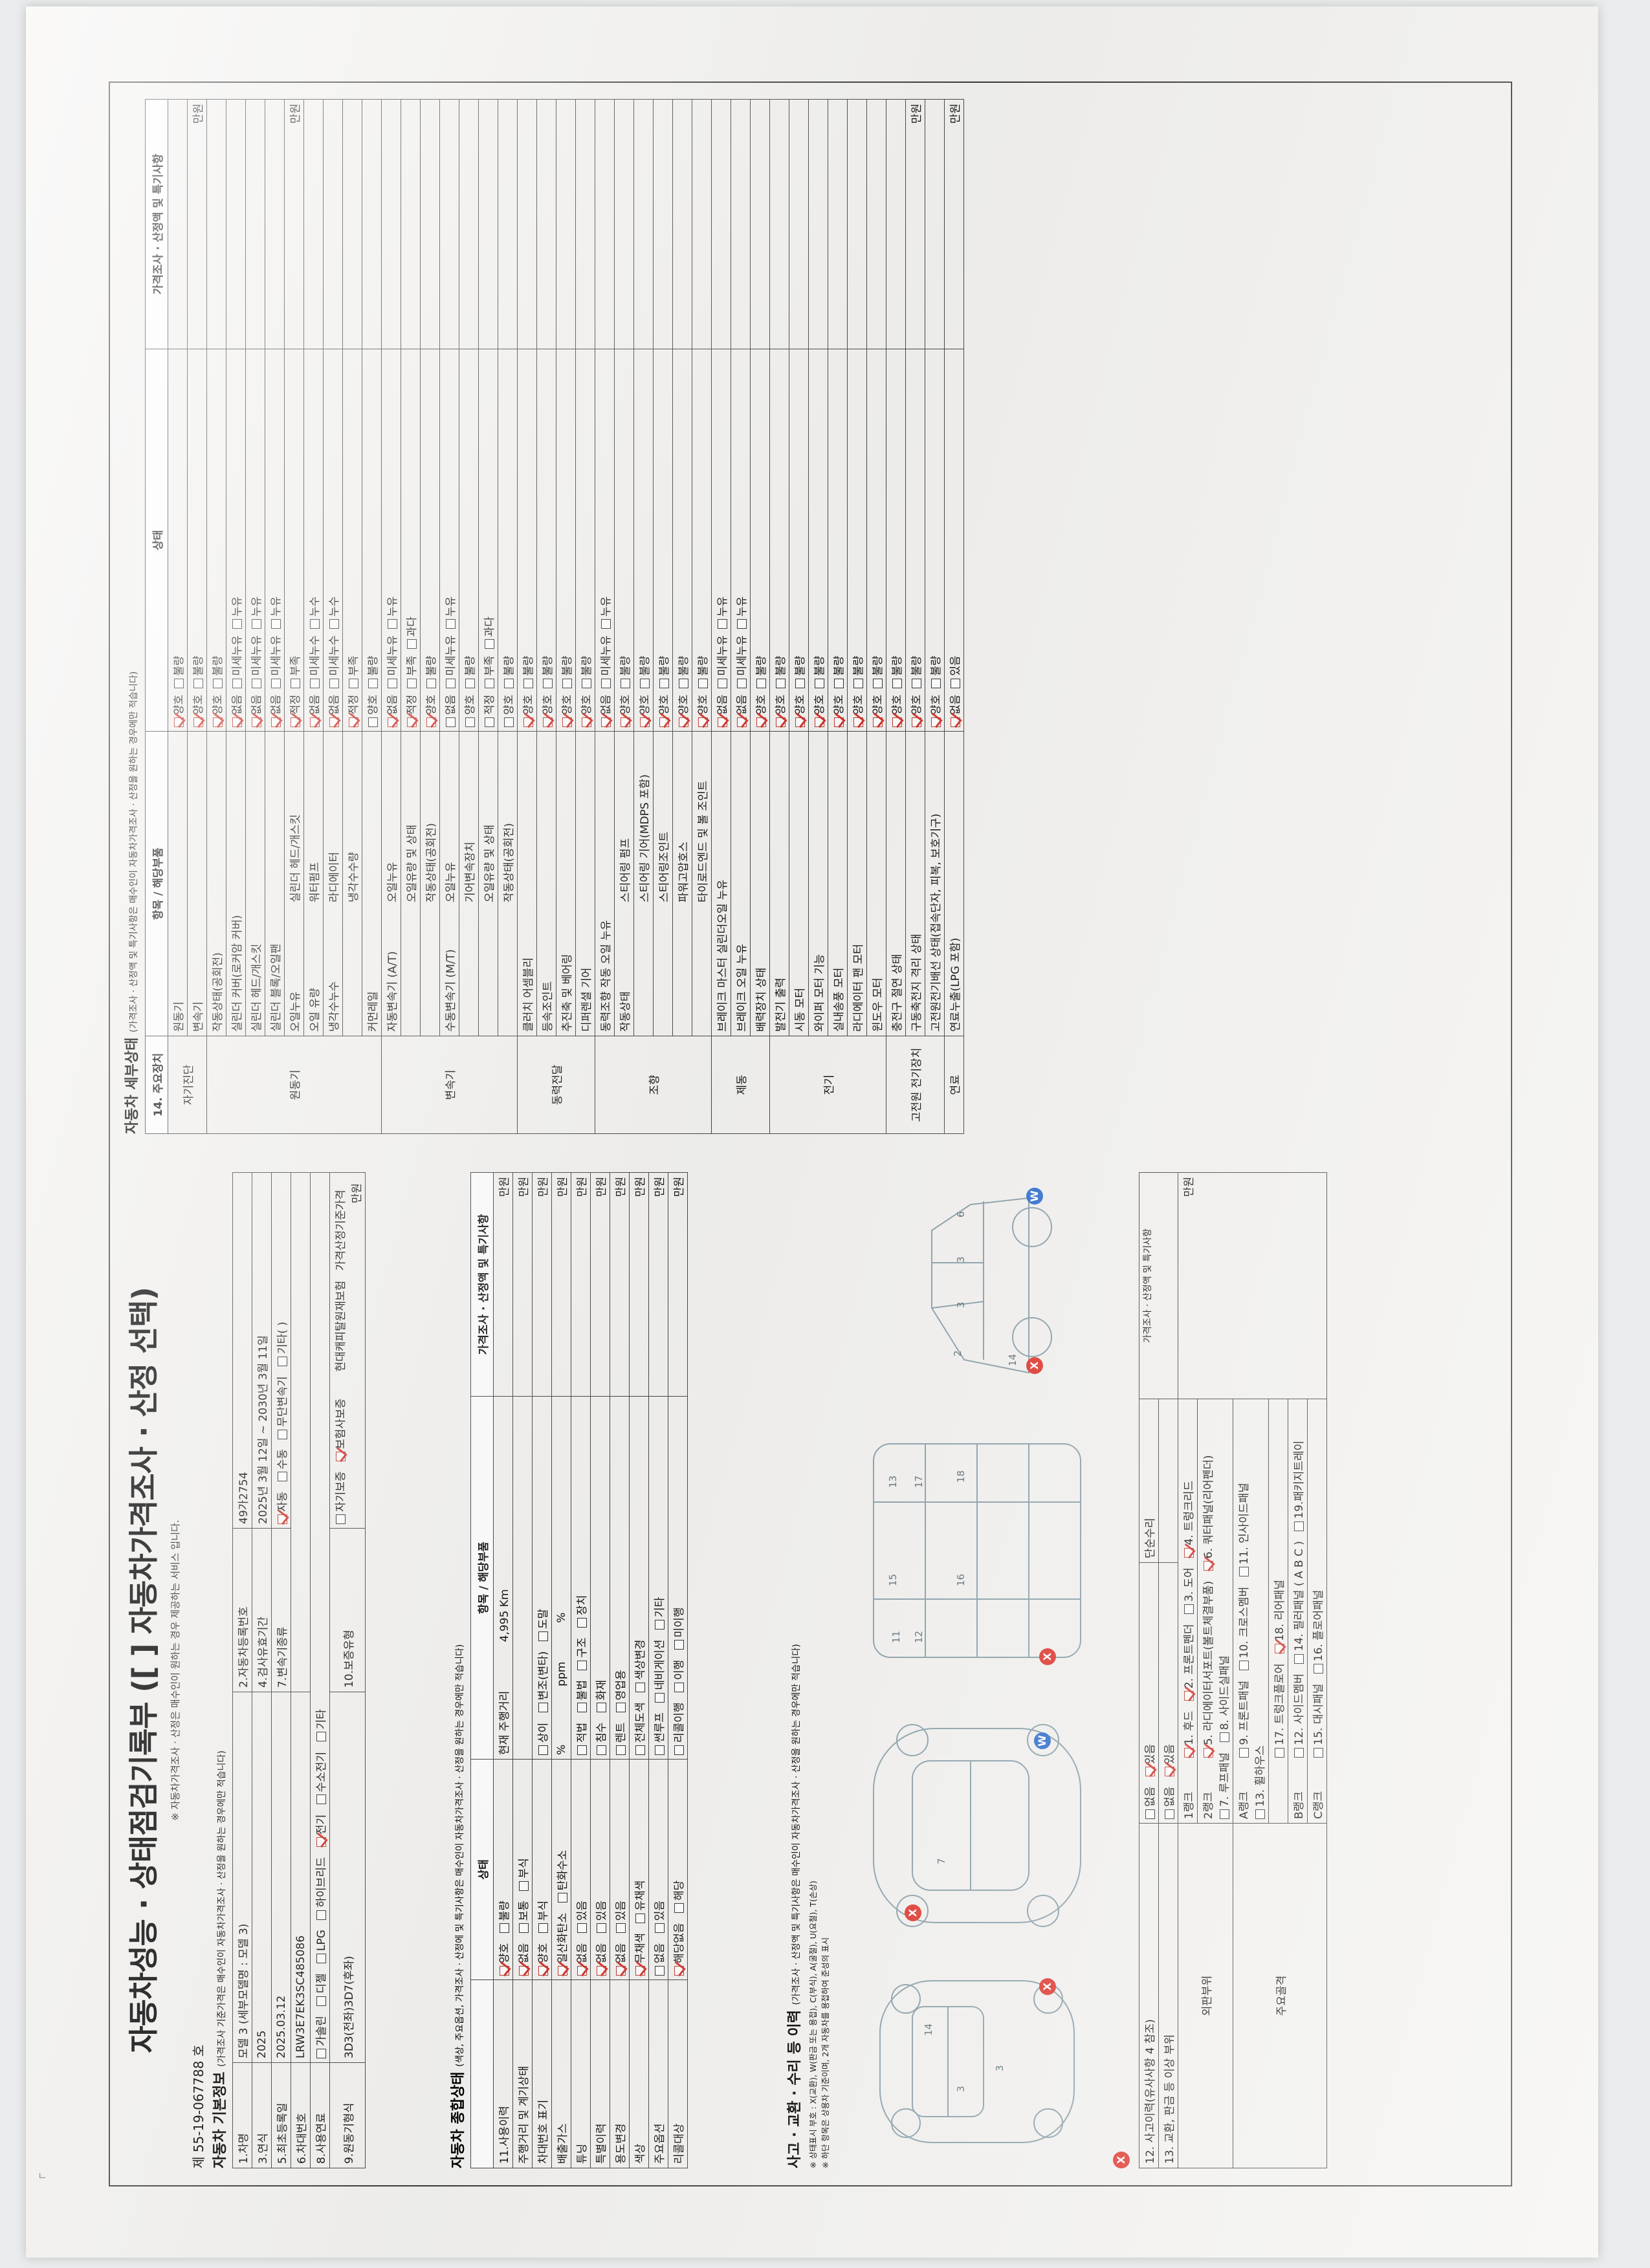 Image resolution: width=1650 pixels, height=2268 pixels. I want to click on warranty-opt-self: 자기보증, so click(339, 1498).